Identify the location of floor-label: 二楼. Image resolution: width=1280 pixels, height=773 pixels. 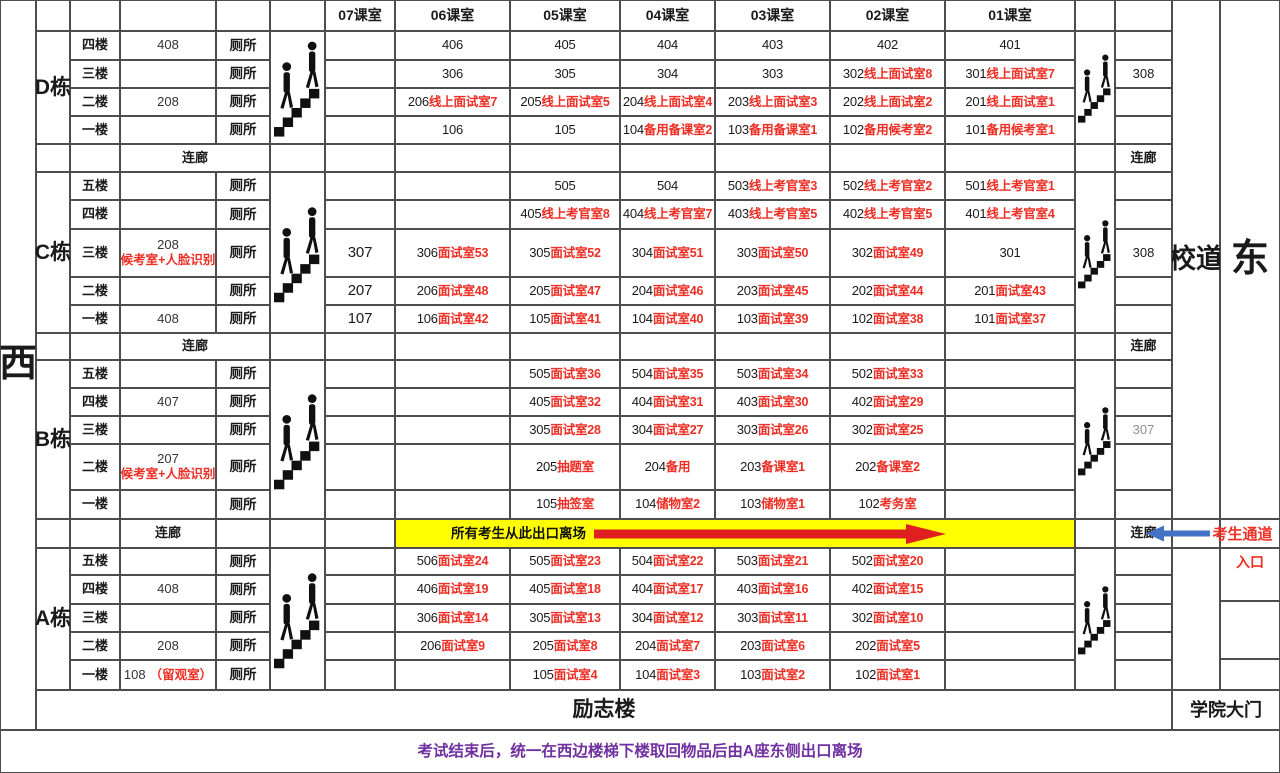
(95, 646).